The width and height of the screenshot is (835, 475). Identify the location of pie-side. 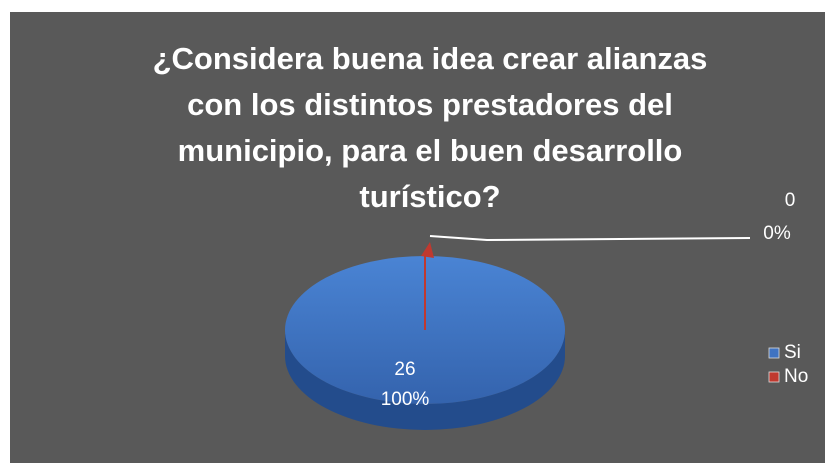
(425, 380).